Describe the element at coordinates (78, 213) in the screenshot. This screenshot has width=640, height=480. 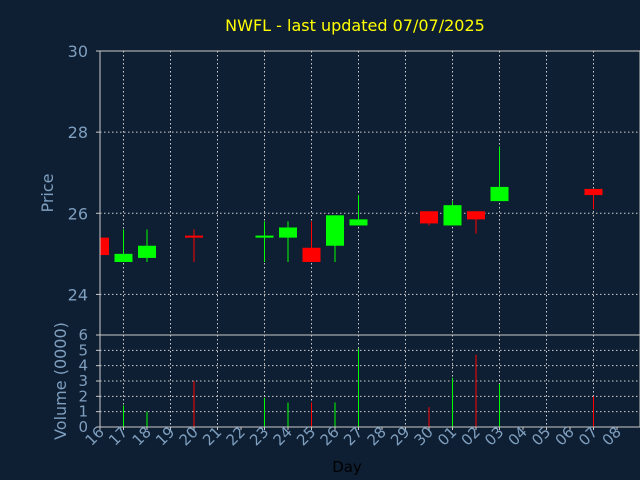
I see `price-tick-label: 26` at that location.